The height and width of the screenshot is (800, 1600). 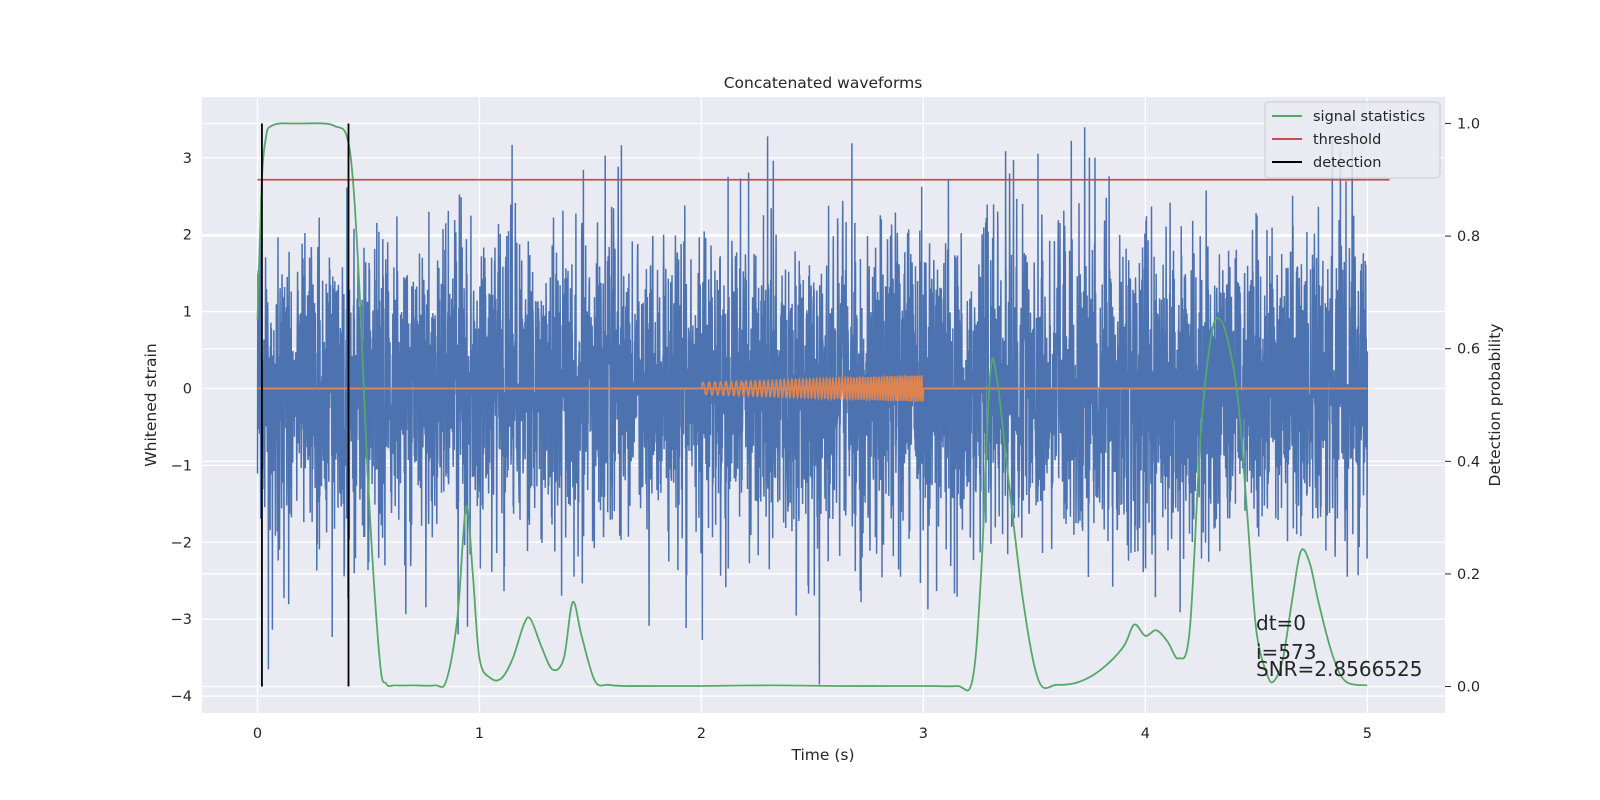 What do you see at coordinates (181, 697) in the screenshot?
I see `y-tick-label-0: −4` at bounding box center [181, 697].